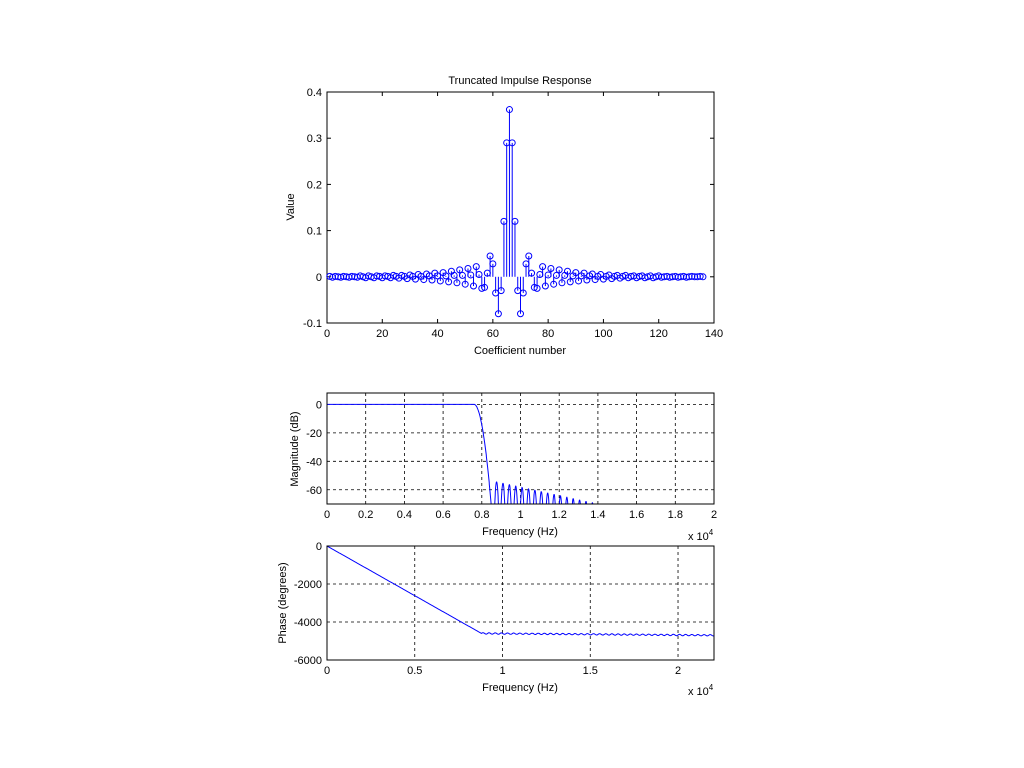 The height and width of the screenshot is (768, 1024). Describe the element at coordinates (636, 515) in the screenshot. I see `magnitude-x-tick-label: 1.6` at that location.